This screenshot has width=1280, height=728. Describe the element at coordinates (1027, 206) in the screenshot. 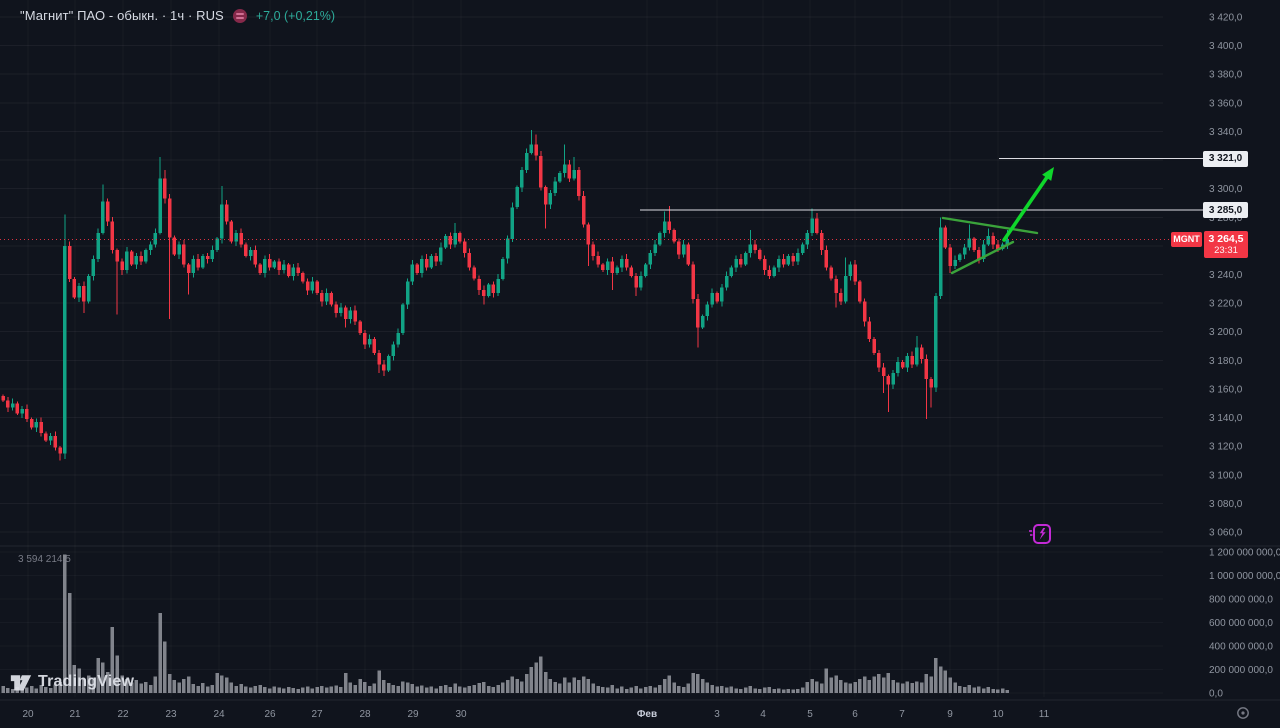

I see `breakout-arrow-line` at that location.